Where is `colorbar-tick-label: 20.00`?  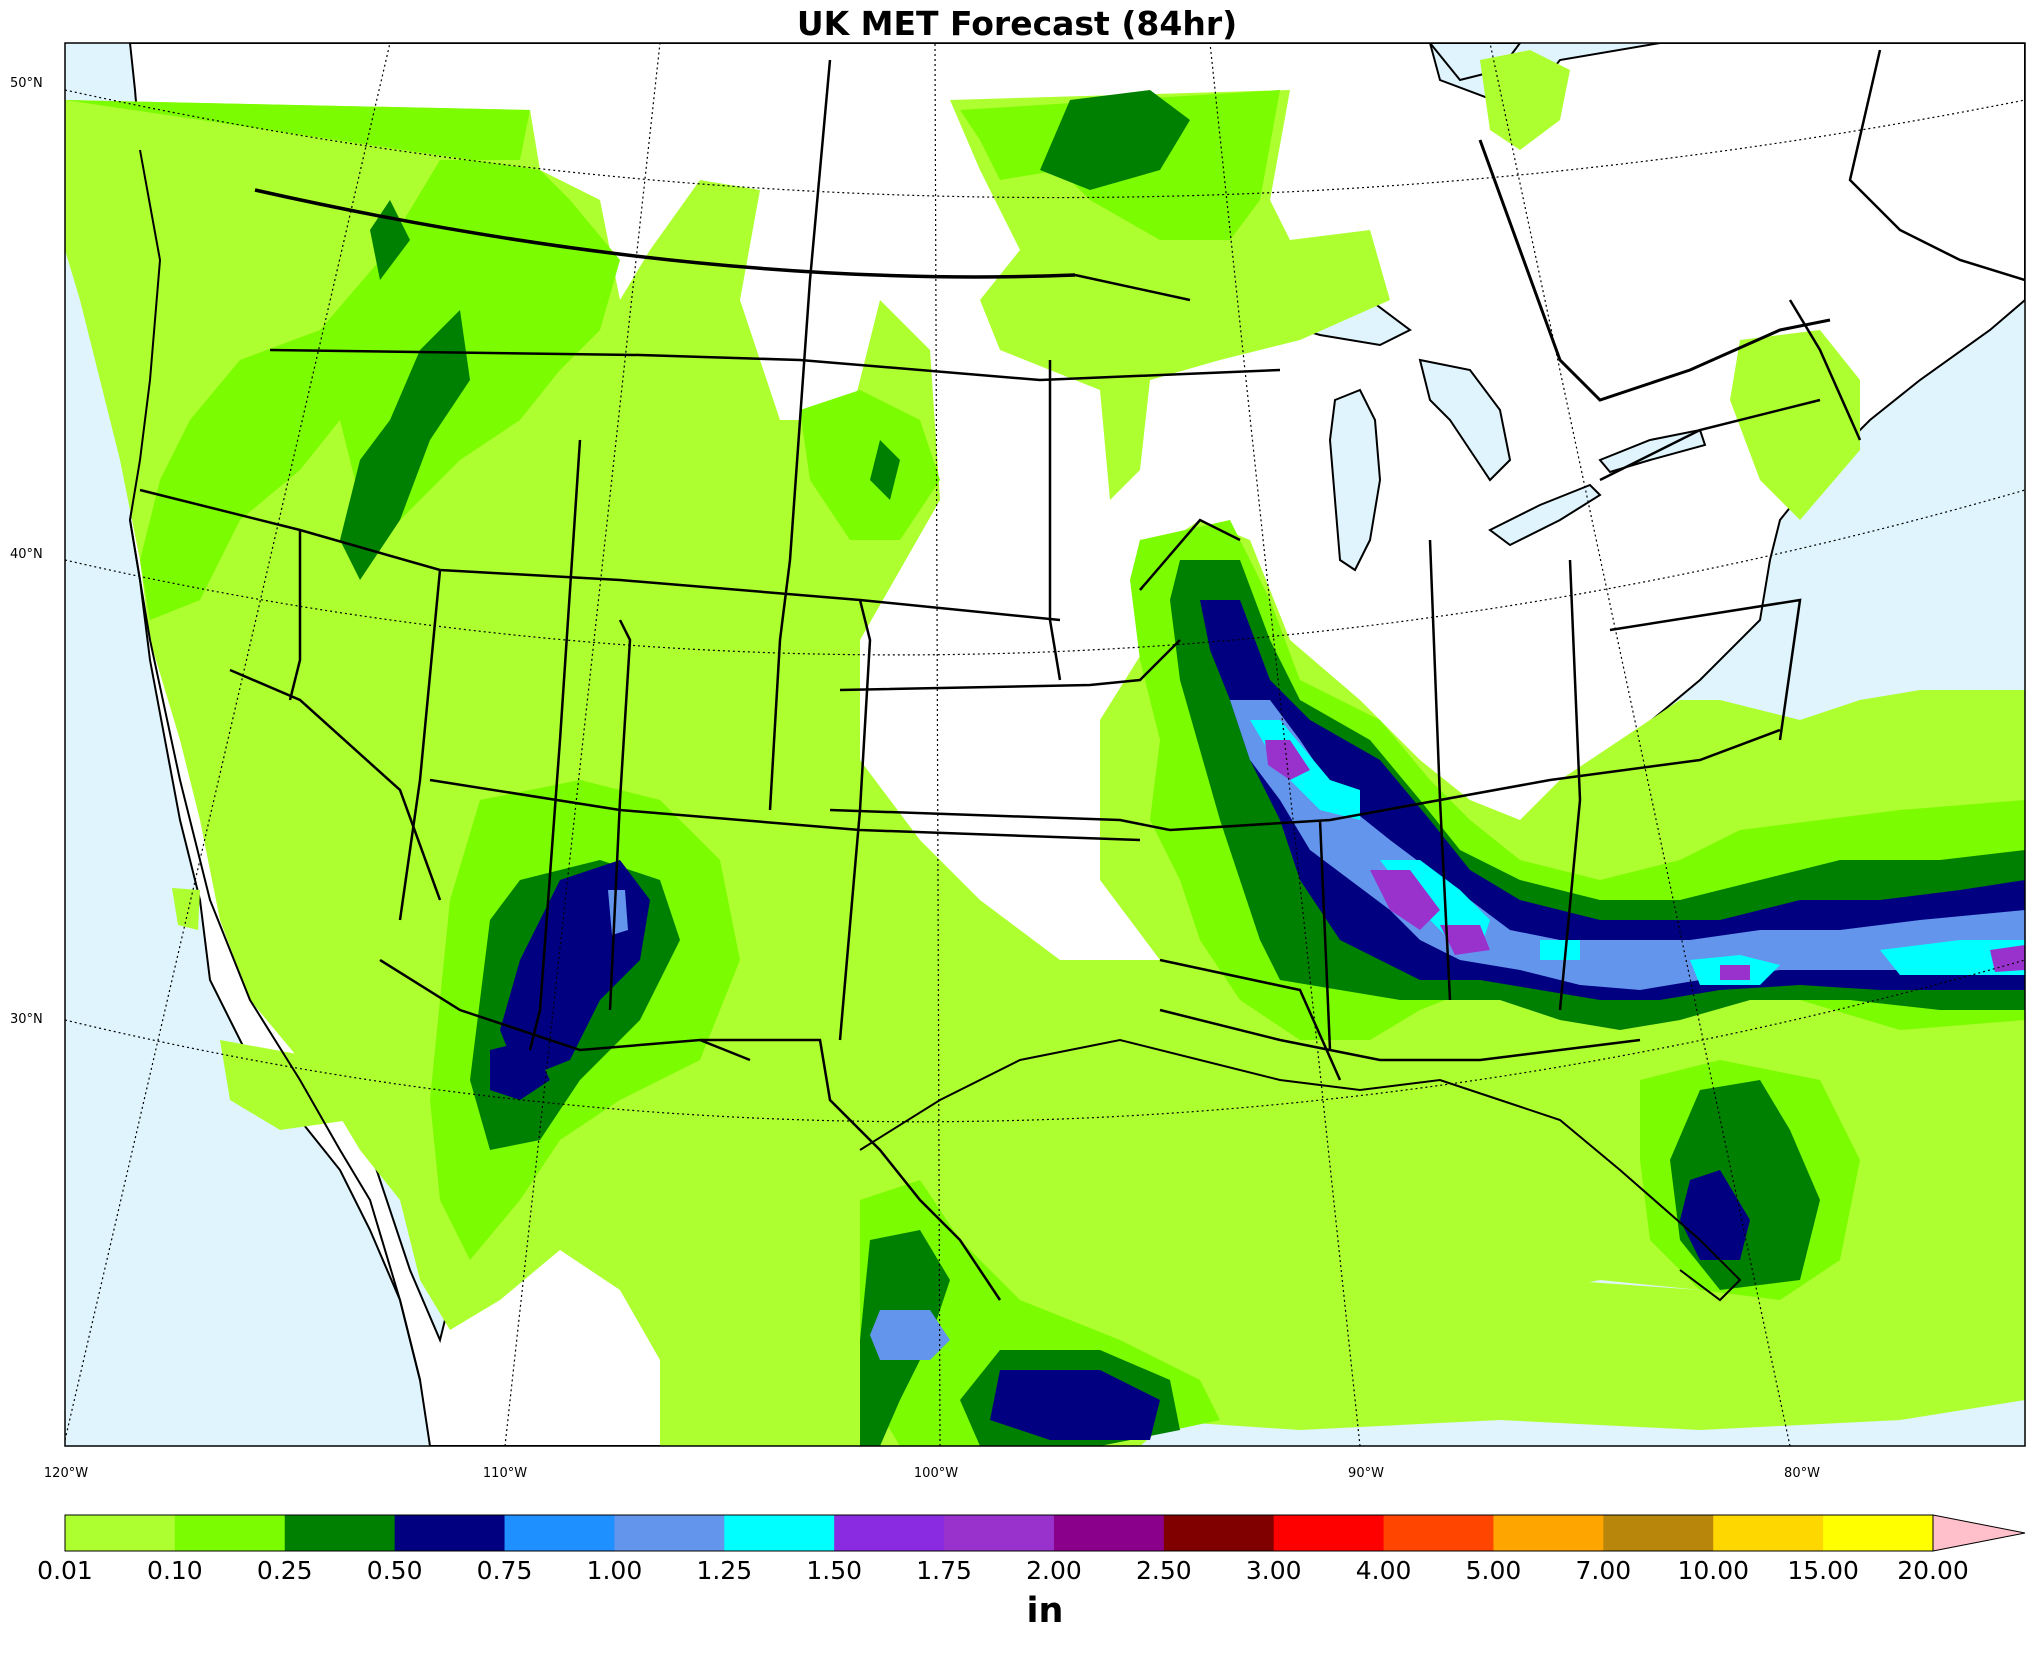 colorbar-tick-label: 20.00 is located at coordinates (1933, 1570).